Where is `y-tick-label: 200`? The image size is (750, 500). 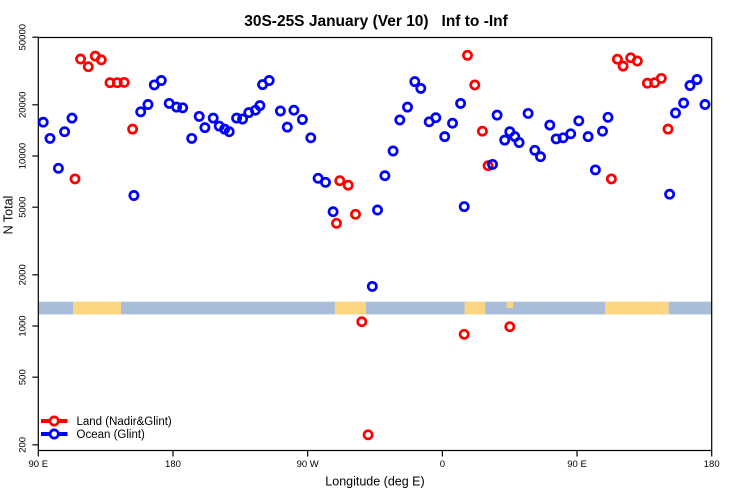
y-tick-label: 200 is located at coordinates (22, 445).